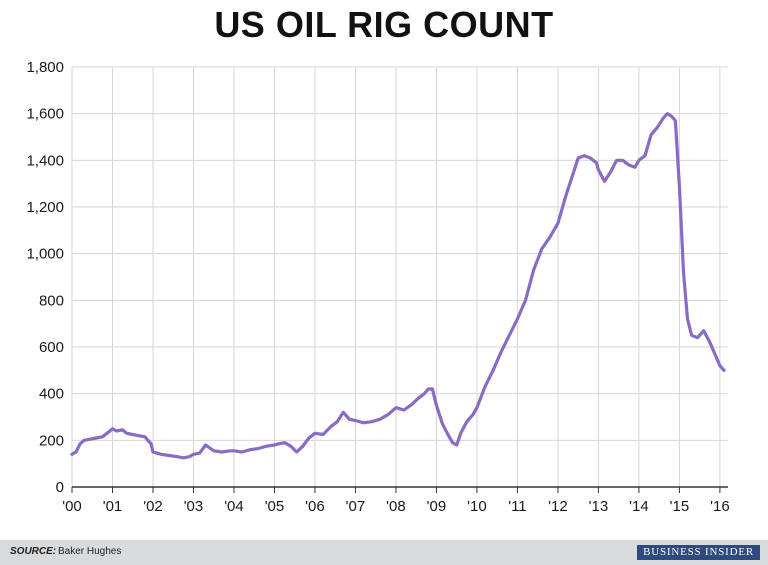 This screenshot has height=565, width=768. I want to click on x-tick-label: '10, so click(477, 506).